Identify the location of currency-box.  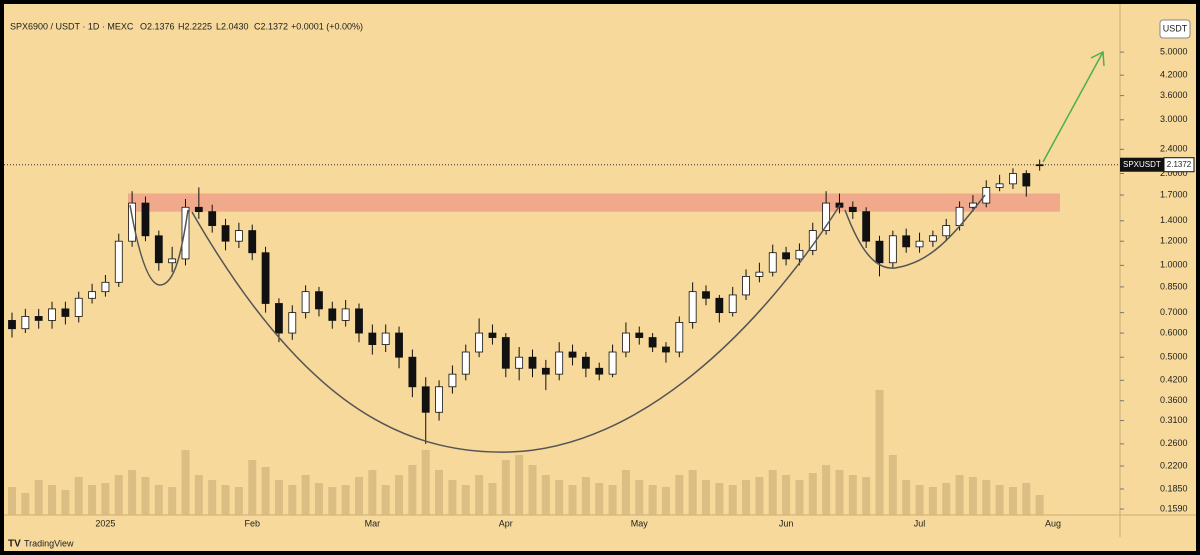
(1175, 29).